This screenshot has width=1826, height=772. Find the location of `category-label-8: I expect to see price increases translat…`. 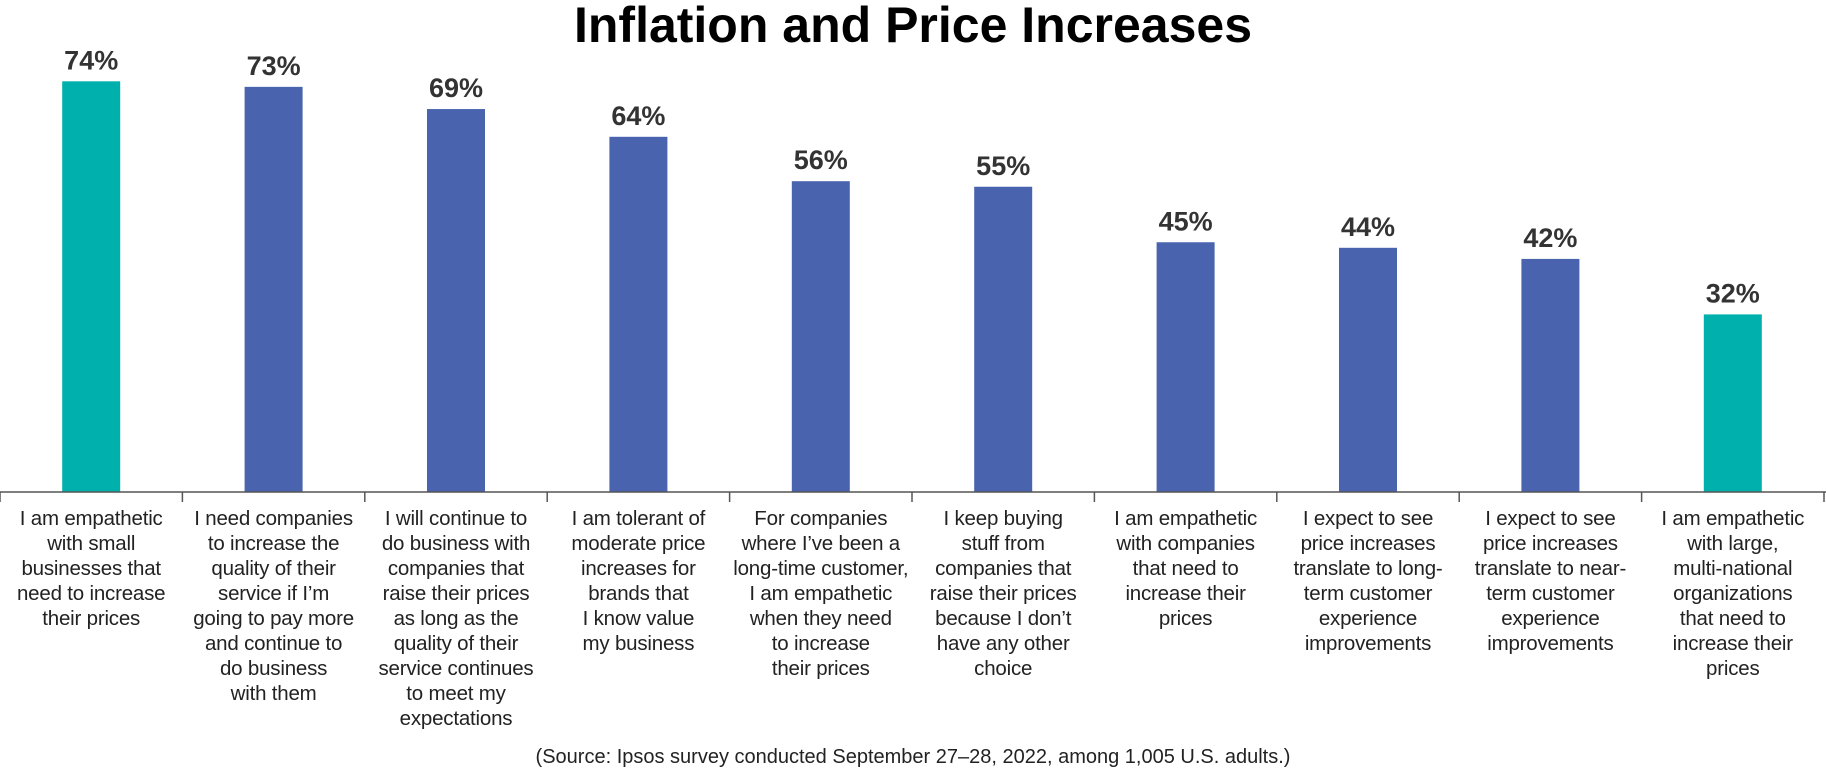

category-label-8: I expect to see price increases translat… is located at coordinates (1368, 581).